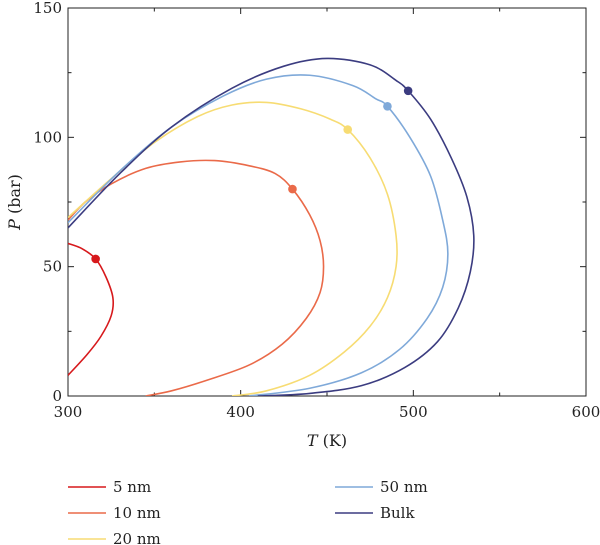  What do you see at coordinates (47, 8) in the screenshot?
I see `y-tick-label: 150` at bounding box center [47, 8].